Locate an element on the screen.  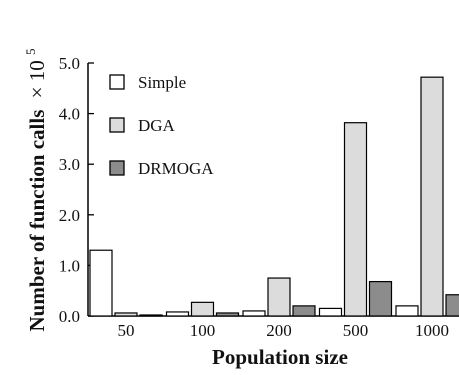
legend-label-drmoga: DRMOGA is located at coordinates (176, 168).